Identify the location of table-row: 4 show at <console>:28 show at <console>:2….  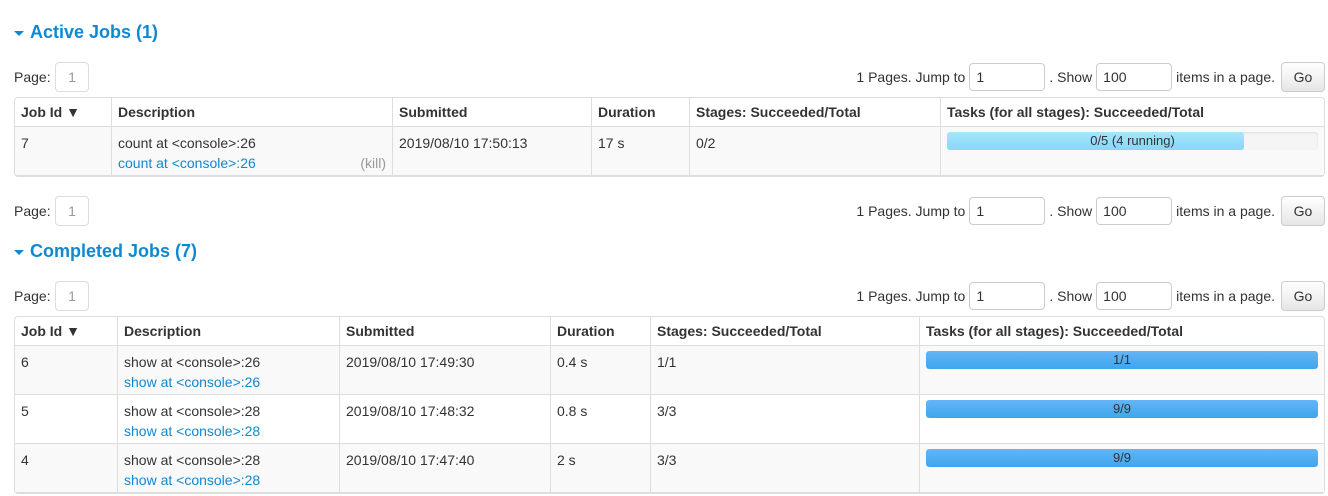
(669, 468).